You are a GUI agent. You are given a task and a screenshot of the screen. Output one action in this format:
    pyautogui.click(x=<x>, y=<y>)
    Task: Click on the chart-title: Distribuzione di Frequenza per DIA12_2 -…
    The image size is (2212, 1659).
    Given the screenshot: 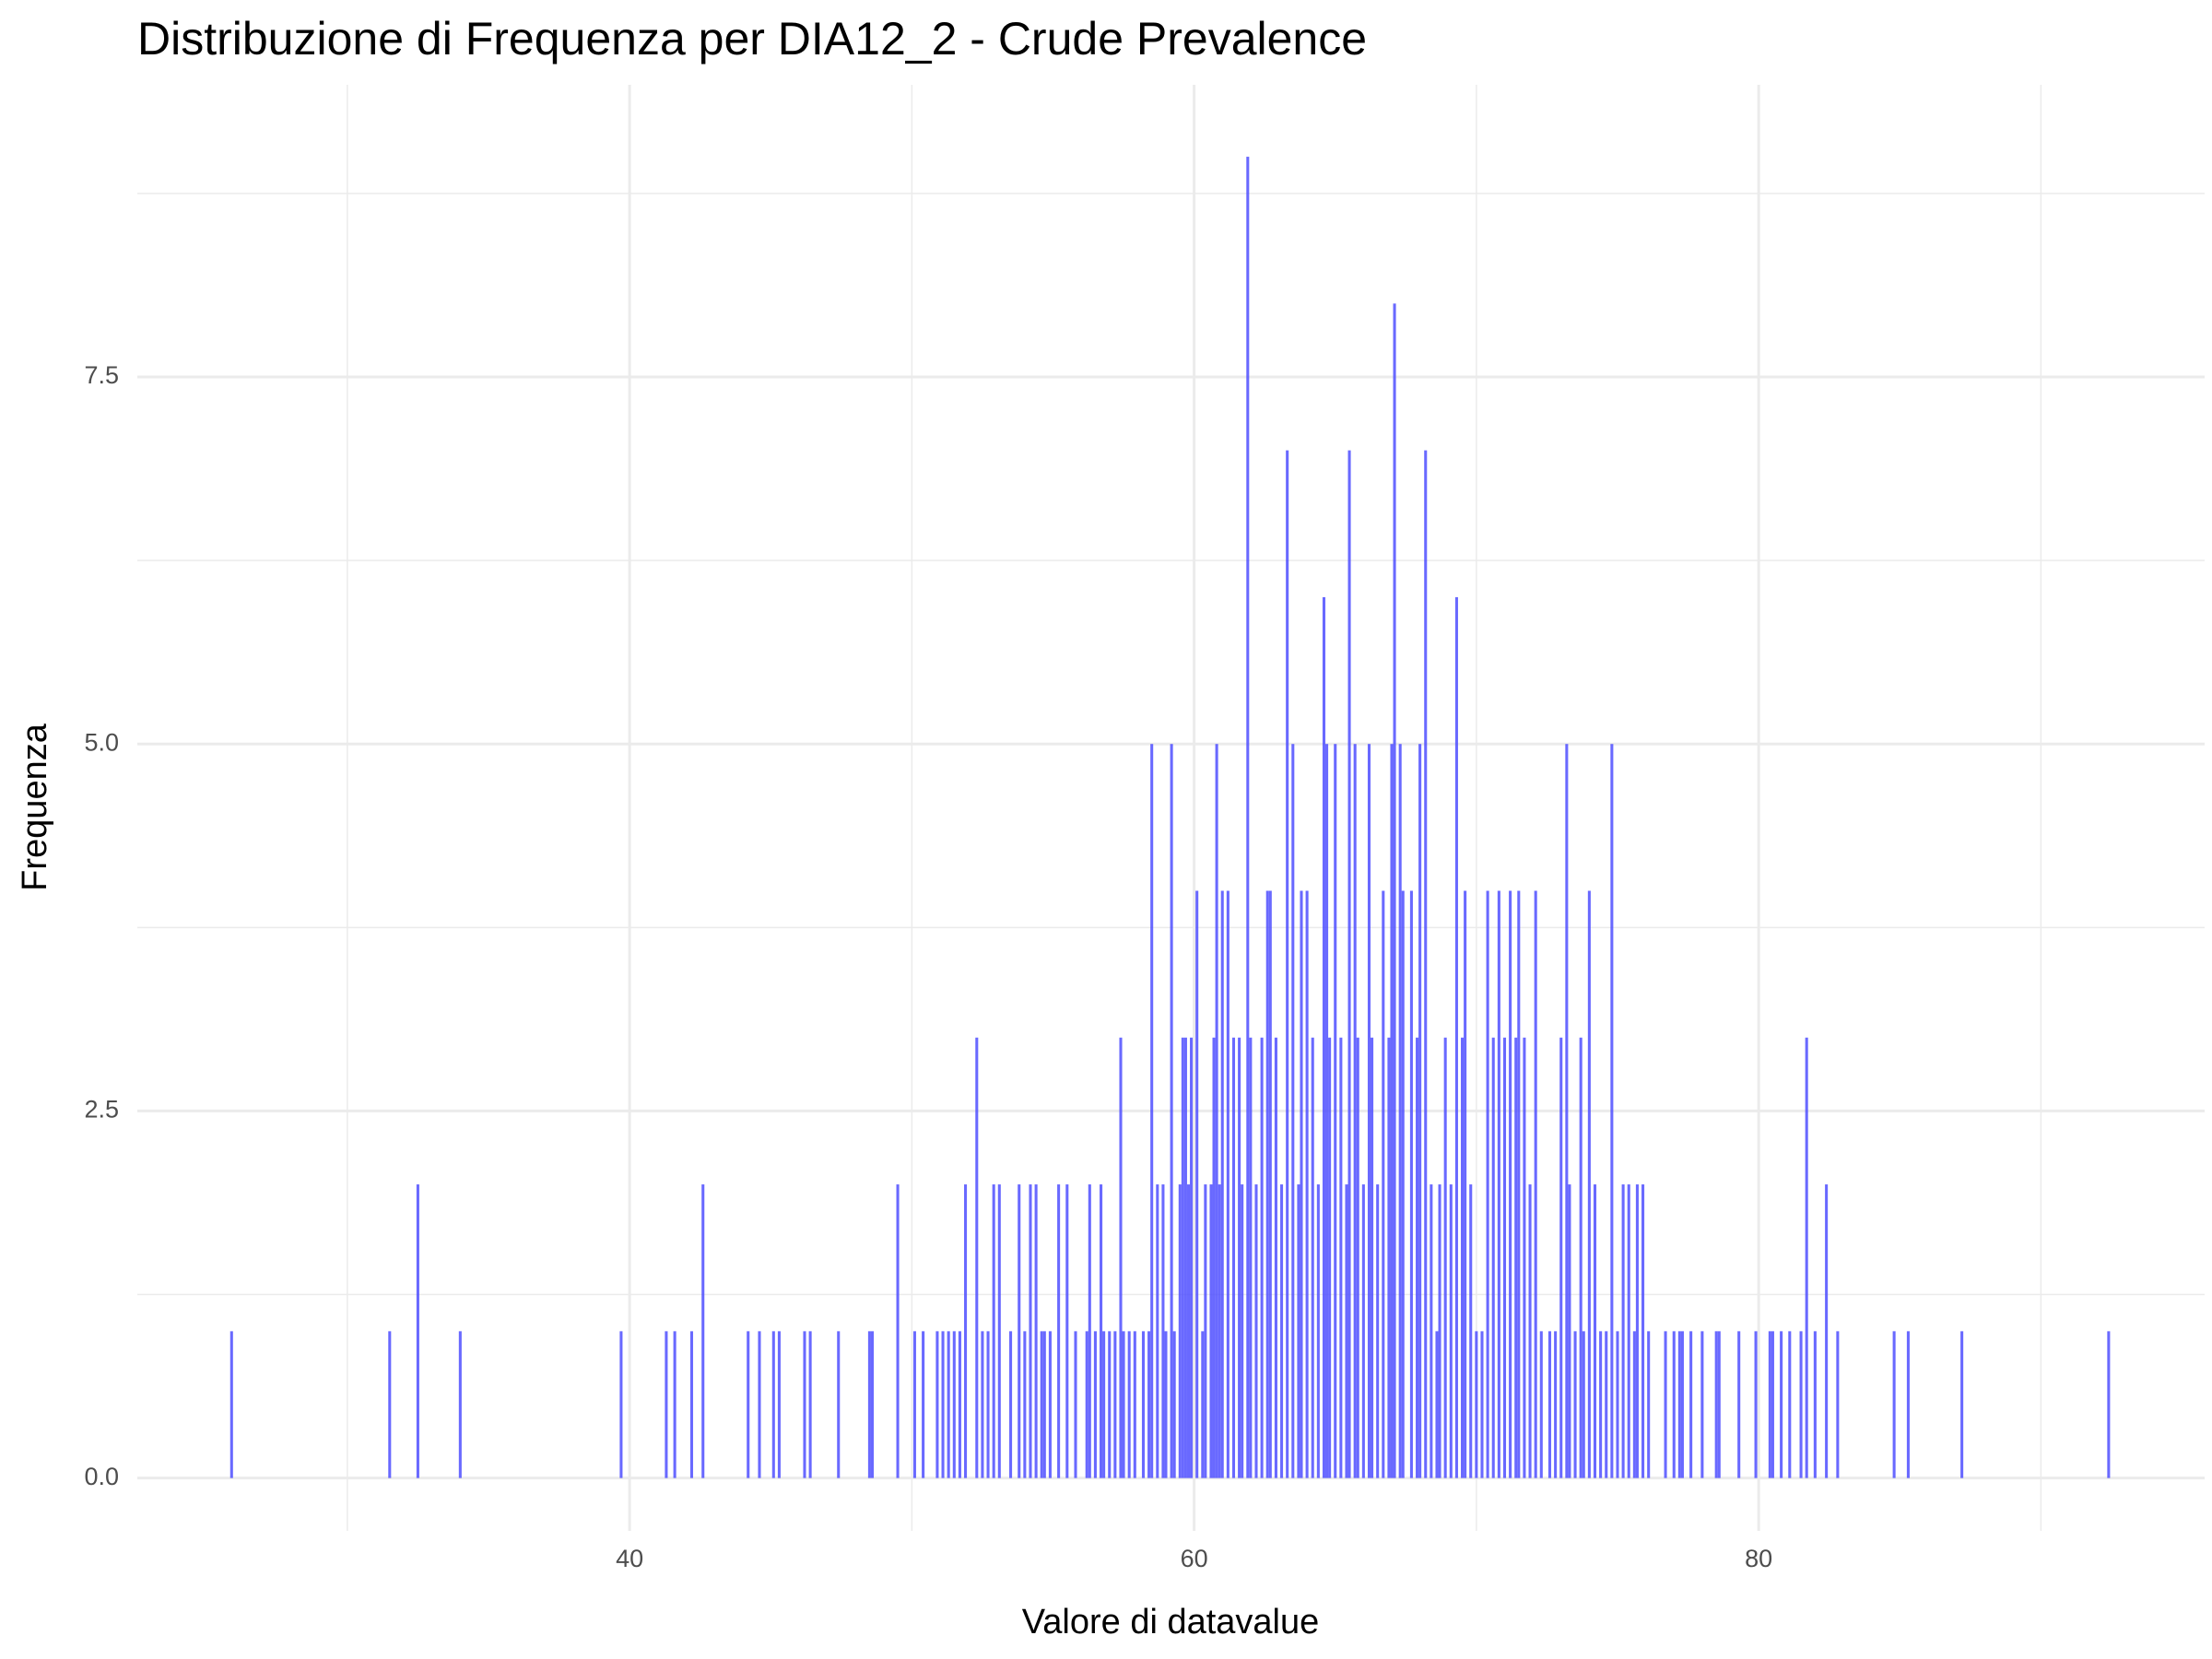 What is the action you would take?
    pyautogui.click(x=752, y=39)
    